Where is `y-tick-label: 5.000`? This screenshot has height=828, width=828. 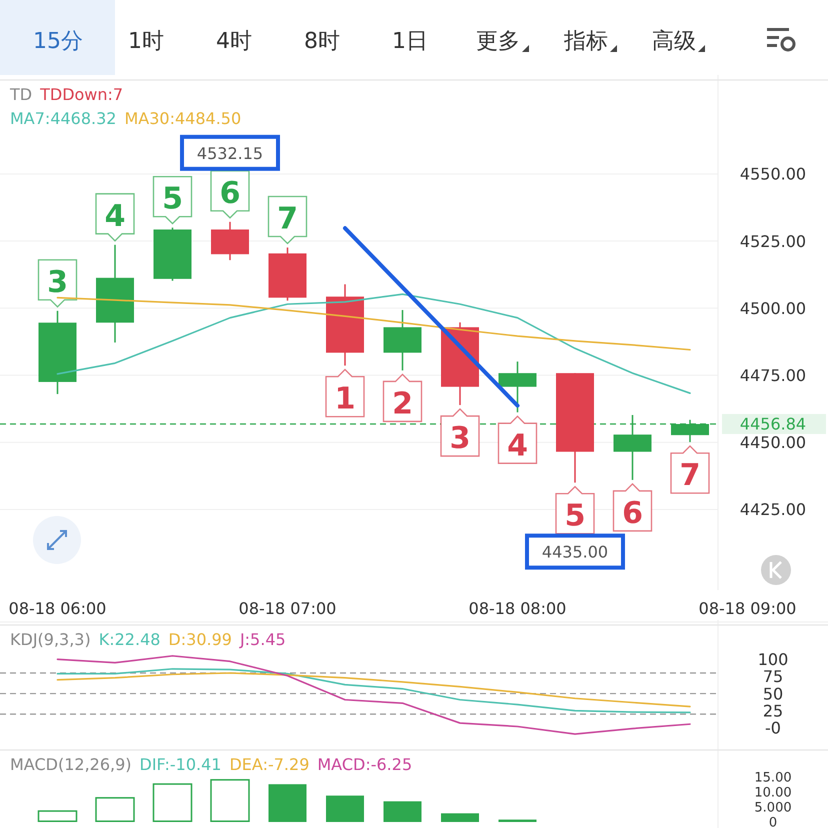
y-tick-label: 5.000 is located at coordinates (773, 808).